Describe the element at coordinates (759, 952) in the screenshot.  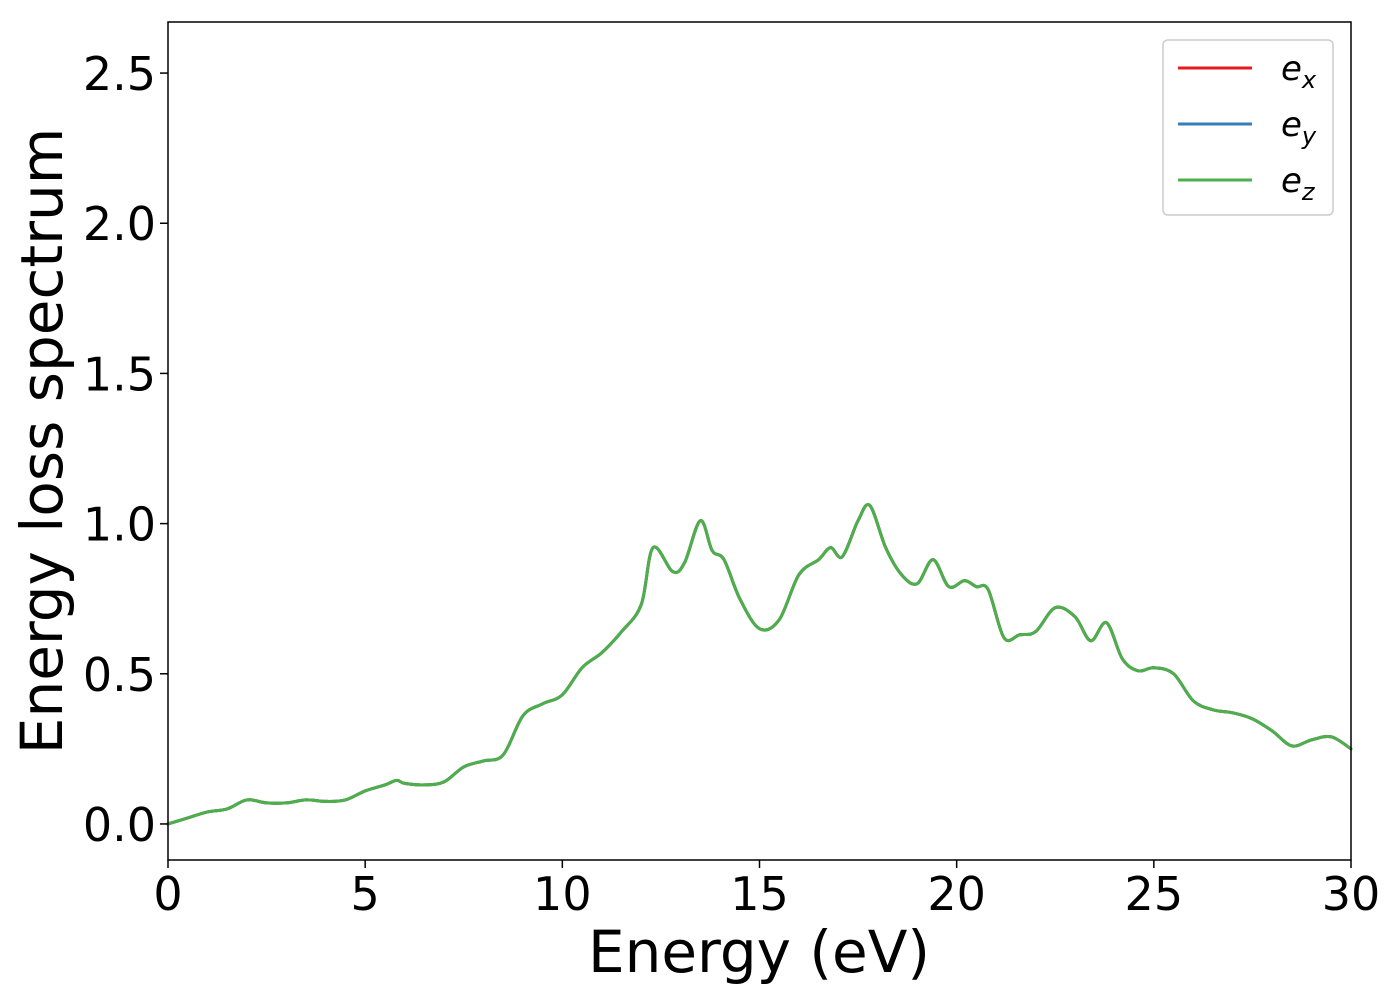
I see `x-axis-label: Energy (eV)` at that location.